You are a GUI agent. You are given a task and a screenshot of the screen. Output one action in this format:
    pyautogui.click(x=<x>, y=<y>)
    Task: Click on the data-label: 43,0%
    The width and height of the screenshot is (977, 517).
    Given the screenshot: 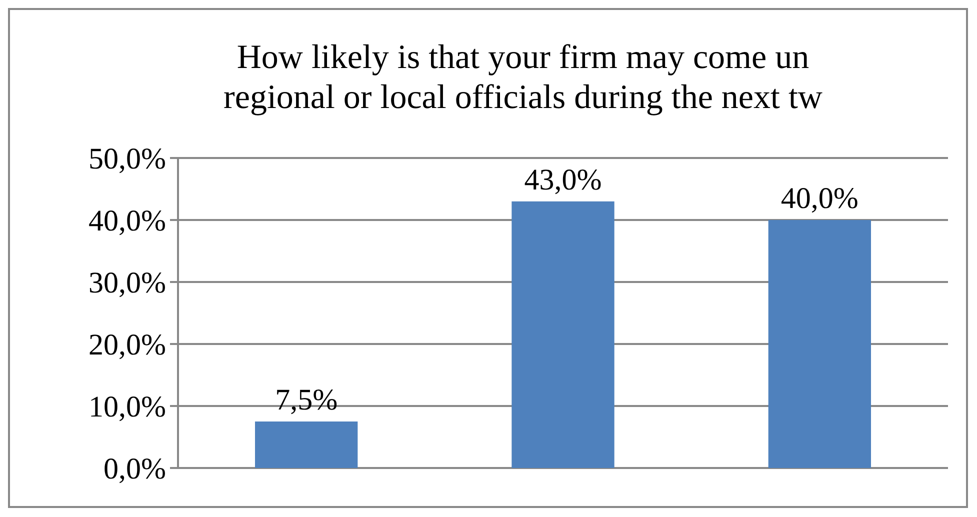 What is the action you would take?
    pyautogui.click(x=563, y=179)
    